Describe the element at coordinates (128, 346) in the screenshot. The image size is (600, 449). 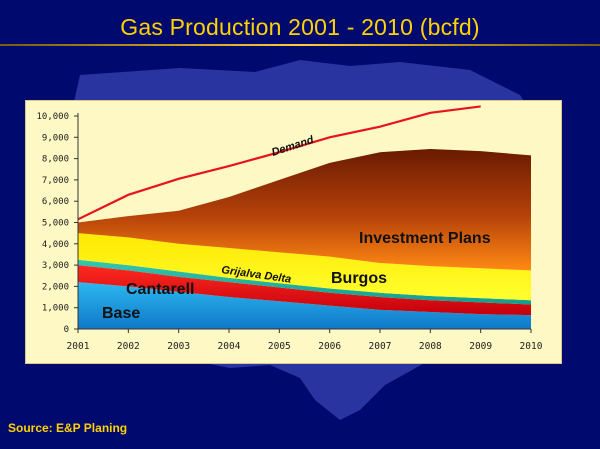
I see `x-tick-label: 2002` at that location.